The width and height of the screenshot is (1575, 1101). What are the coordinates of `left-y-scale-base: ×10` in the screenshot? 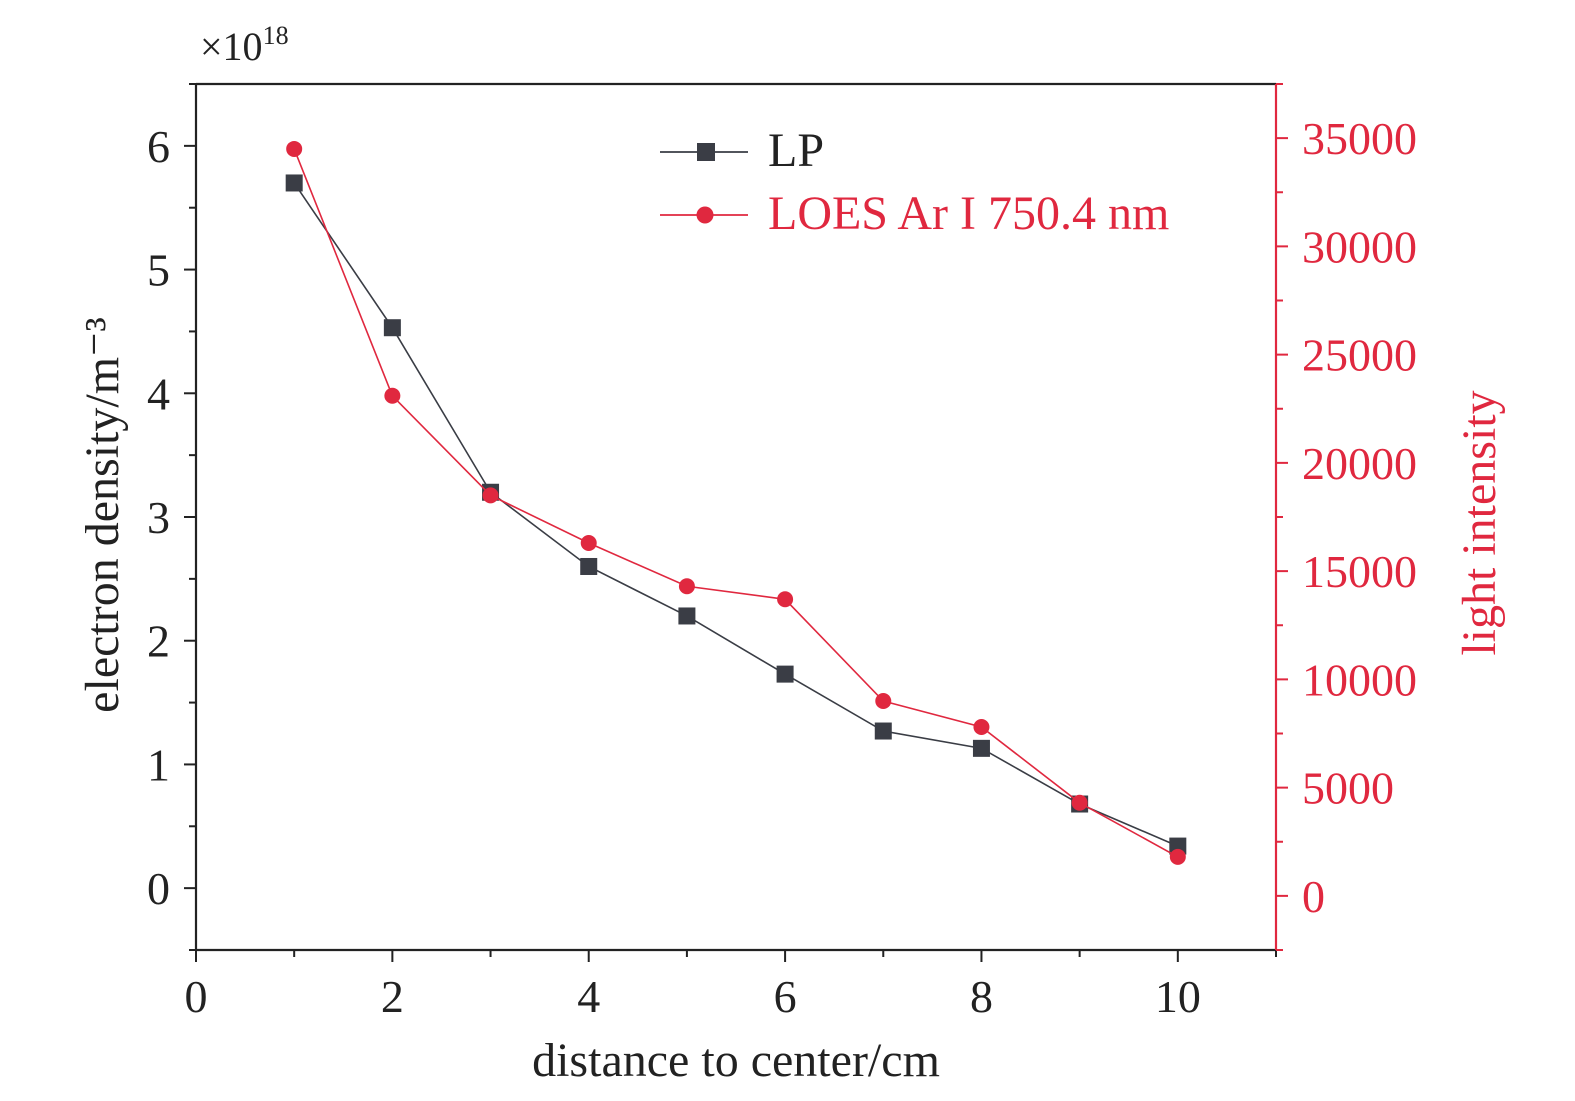 It's located at (231, 46).